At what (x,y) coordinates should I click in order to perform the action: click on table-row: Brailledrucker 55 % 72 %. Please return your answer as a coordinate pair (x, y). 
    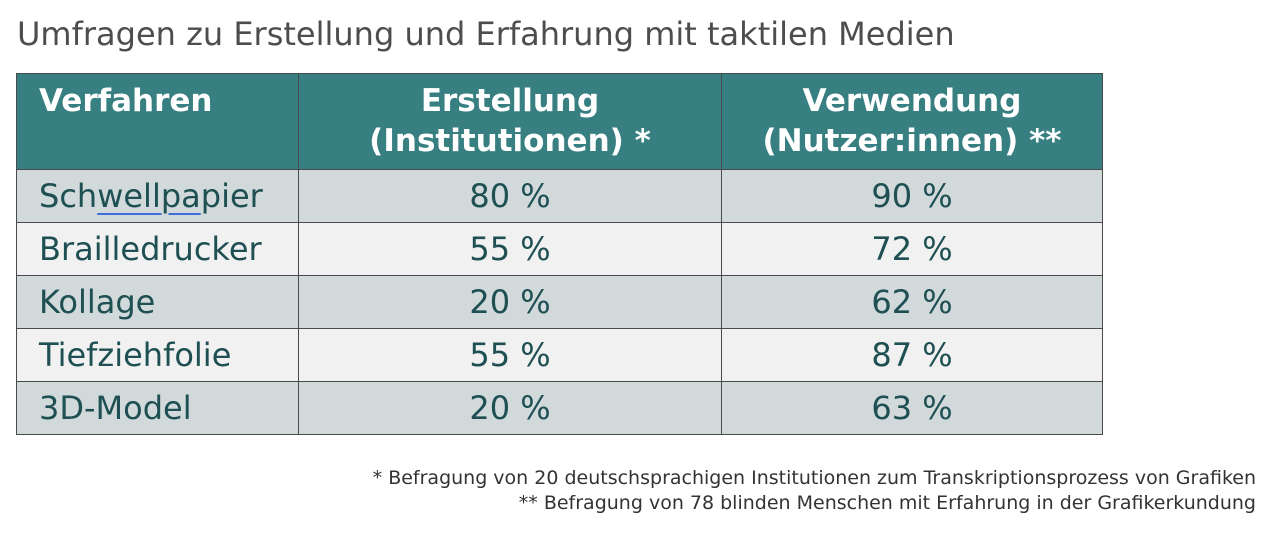
    Looking at the image, I should click on (559, 249).